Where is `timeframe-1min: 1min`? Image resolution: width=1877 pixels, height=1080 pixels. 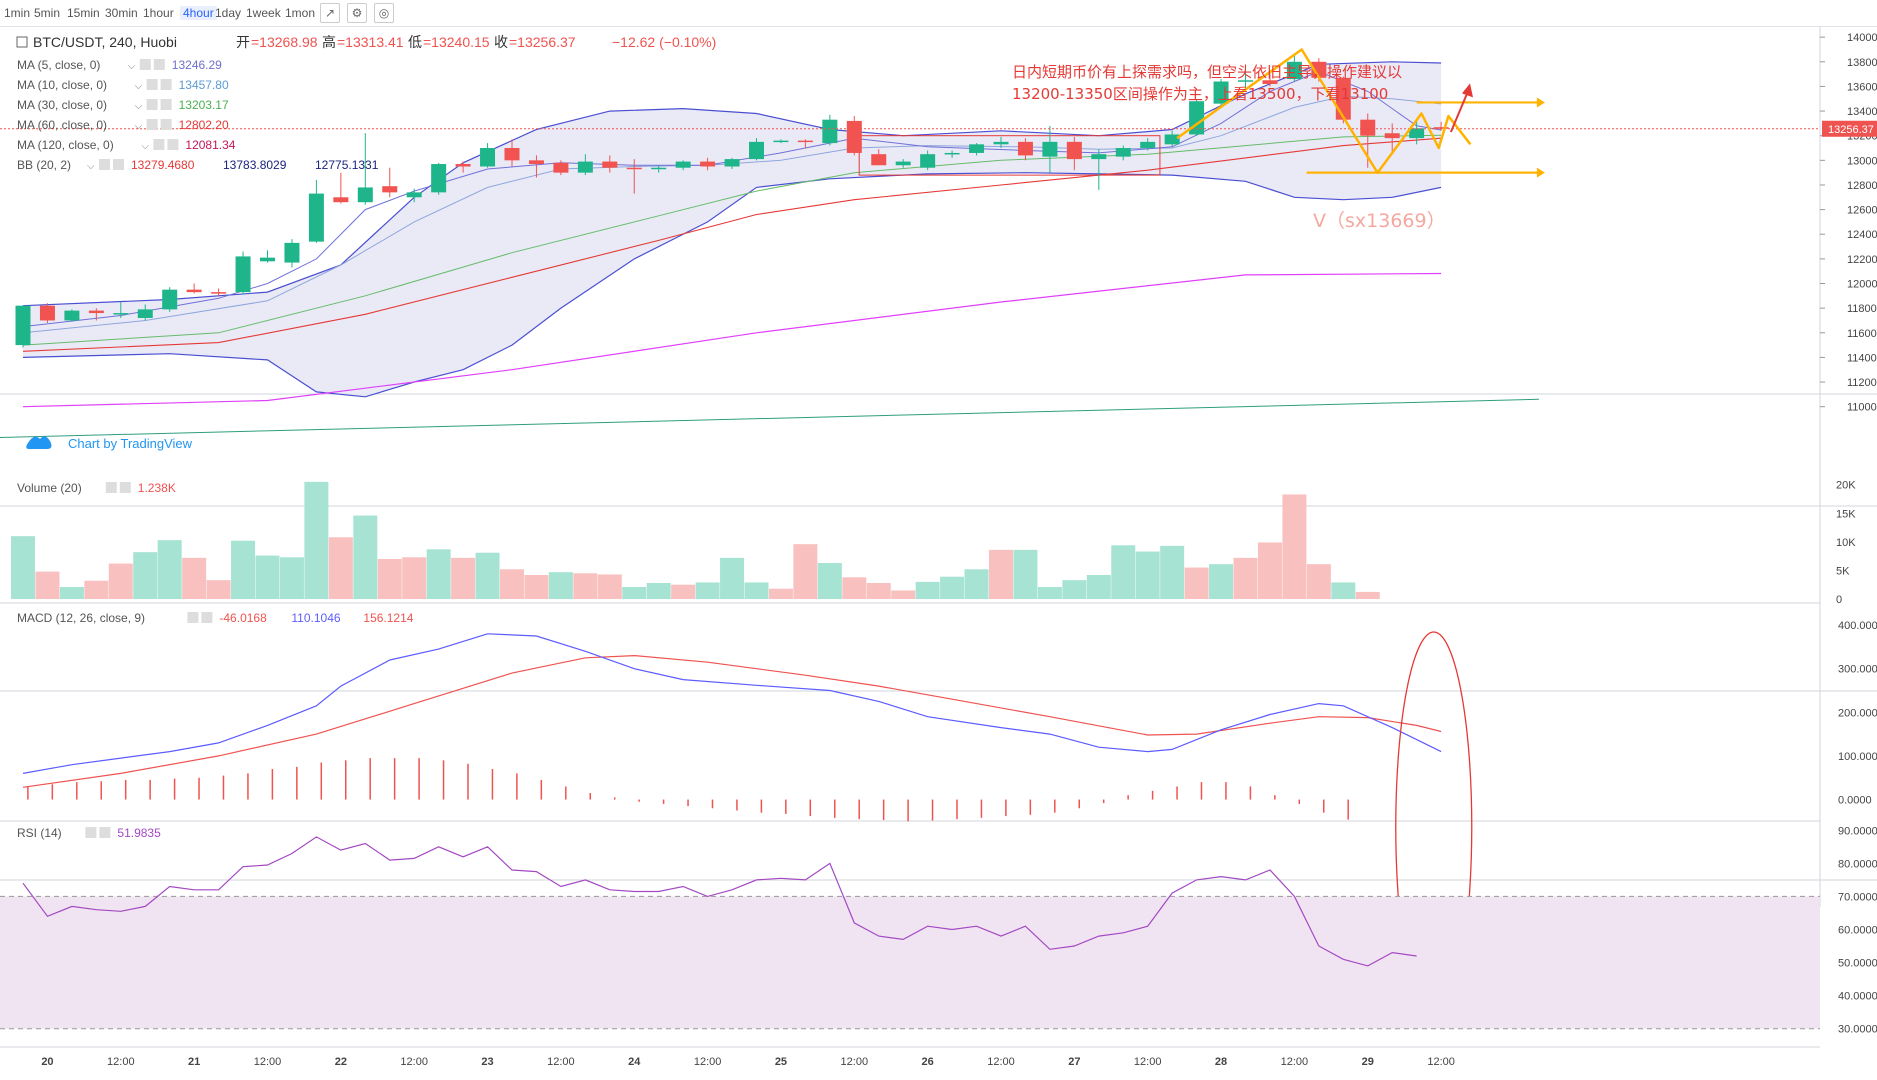 timeframe-1min: 1min is located at coordinates (17, 13).